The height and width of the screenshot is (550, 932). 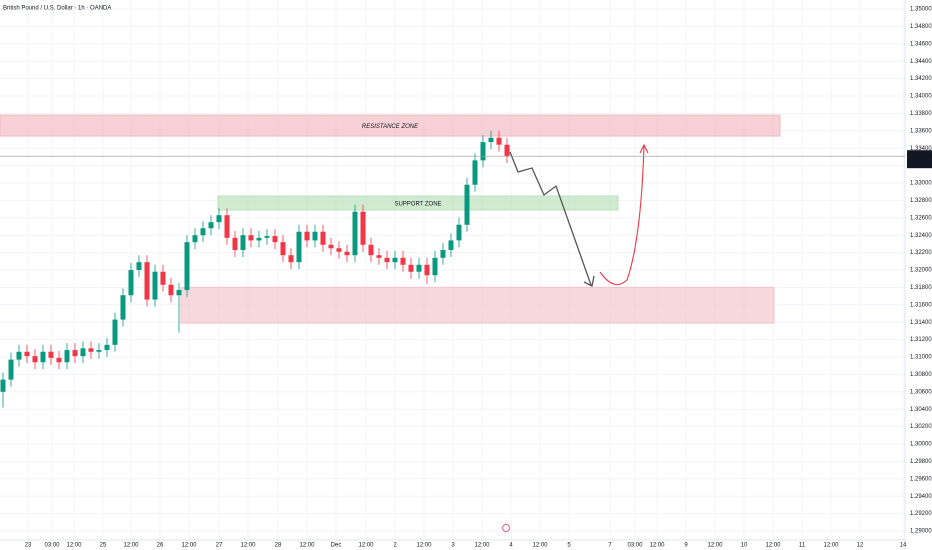 What do you see at coordinates (390, 127) in the screenshot?
I see `zone-label: RESISTANCE ZONE` at bounding box center [390, 127].